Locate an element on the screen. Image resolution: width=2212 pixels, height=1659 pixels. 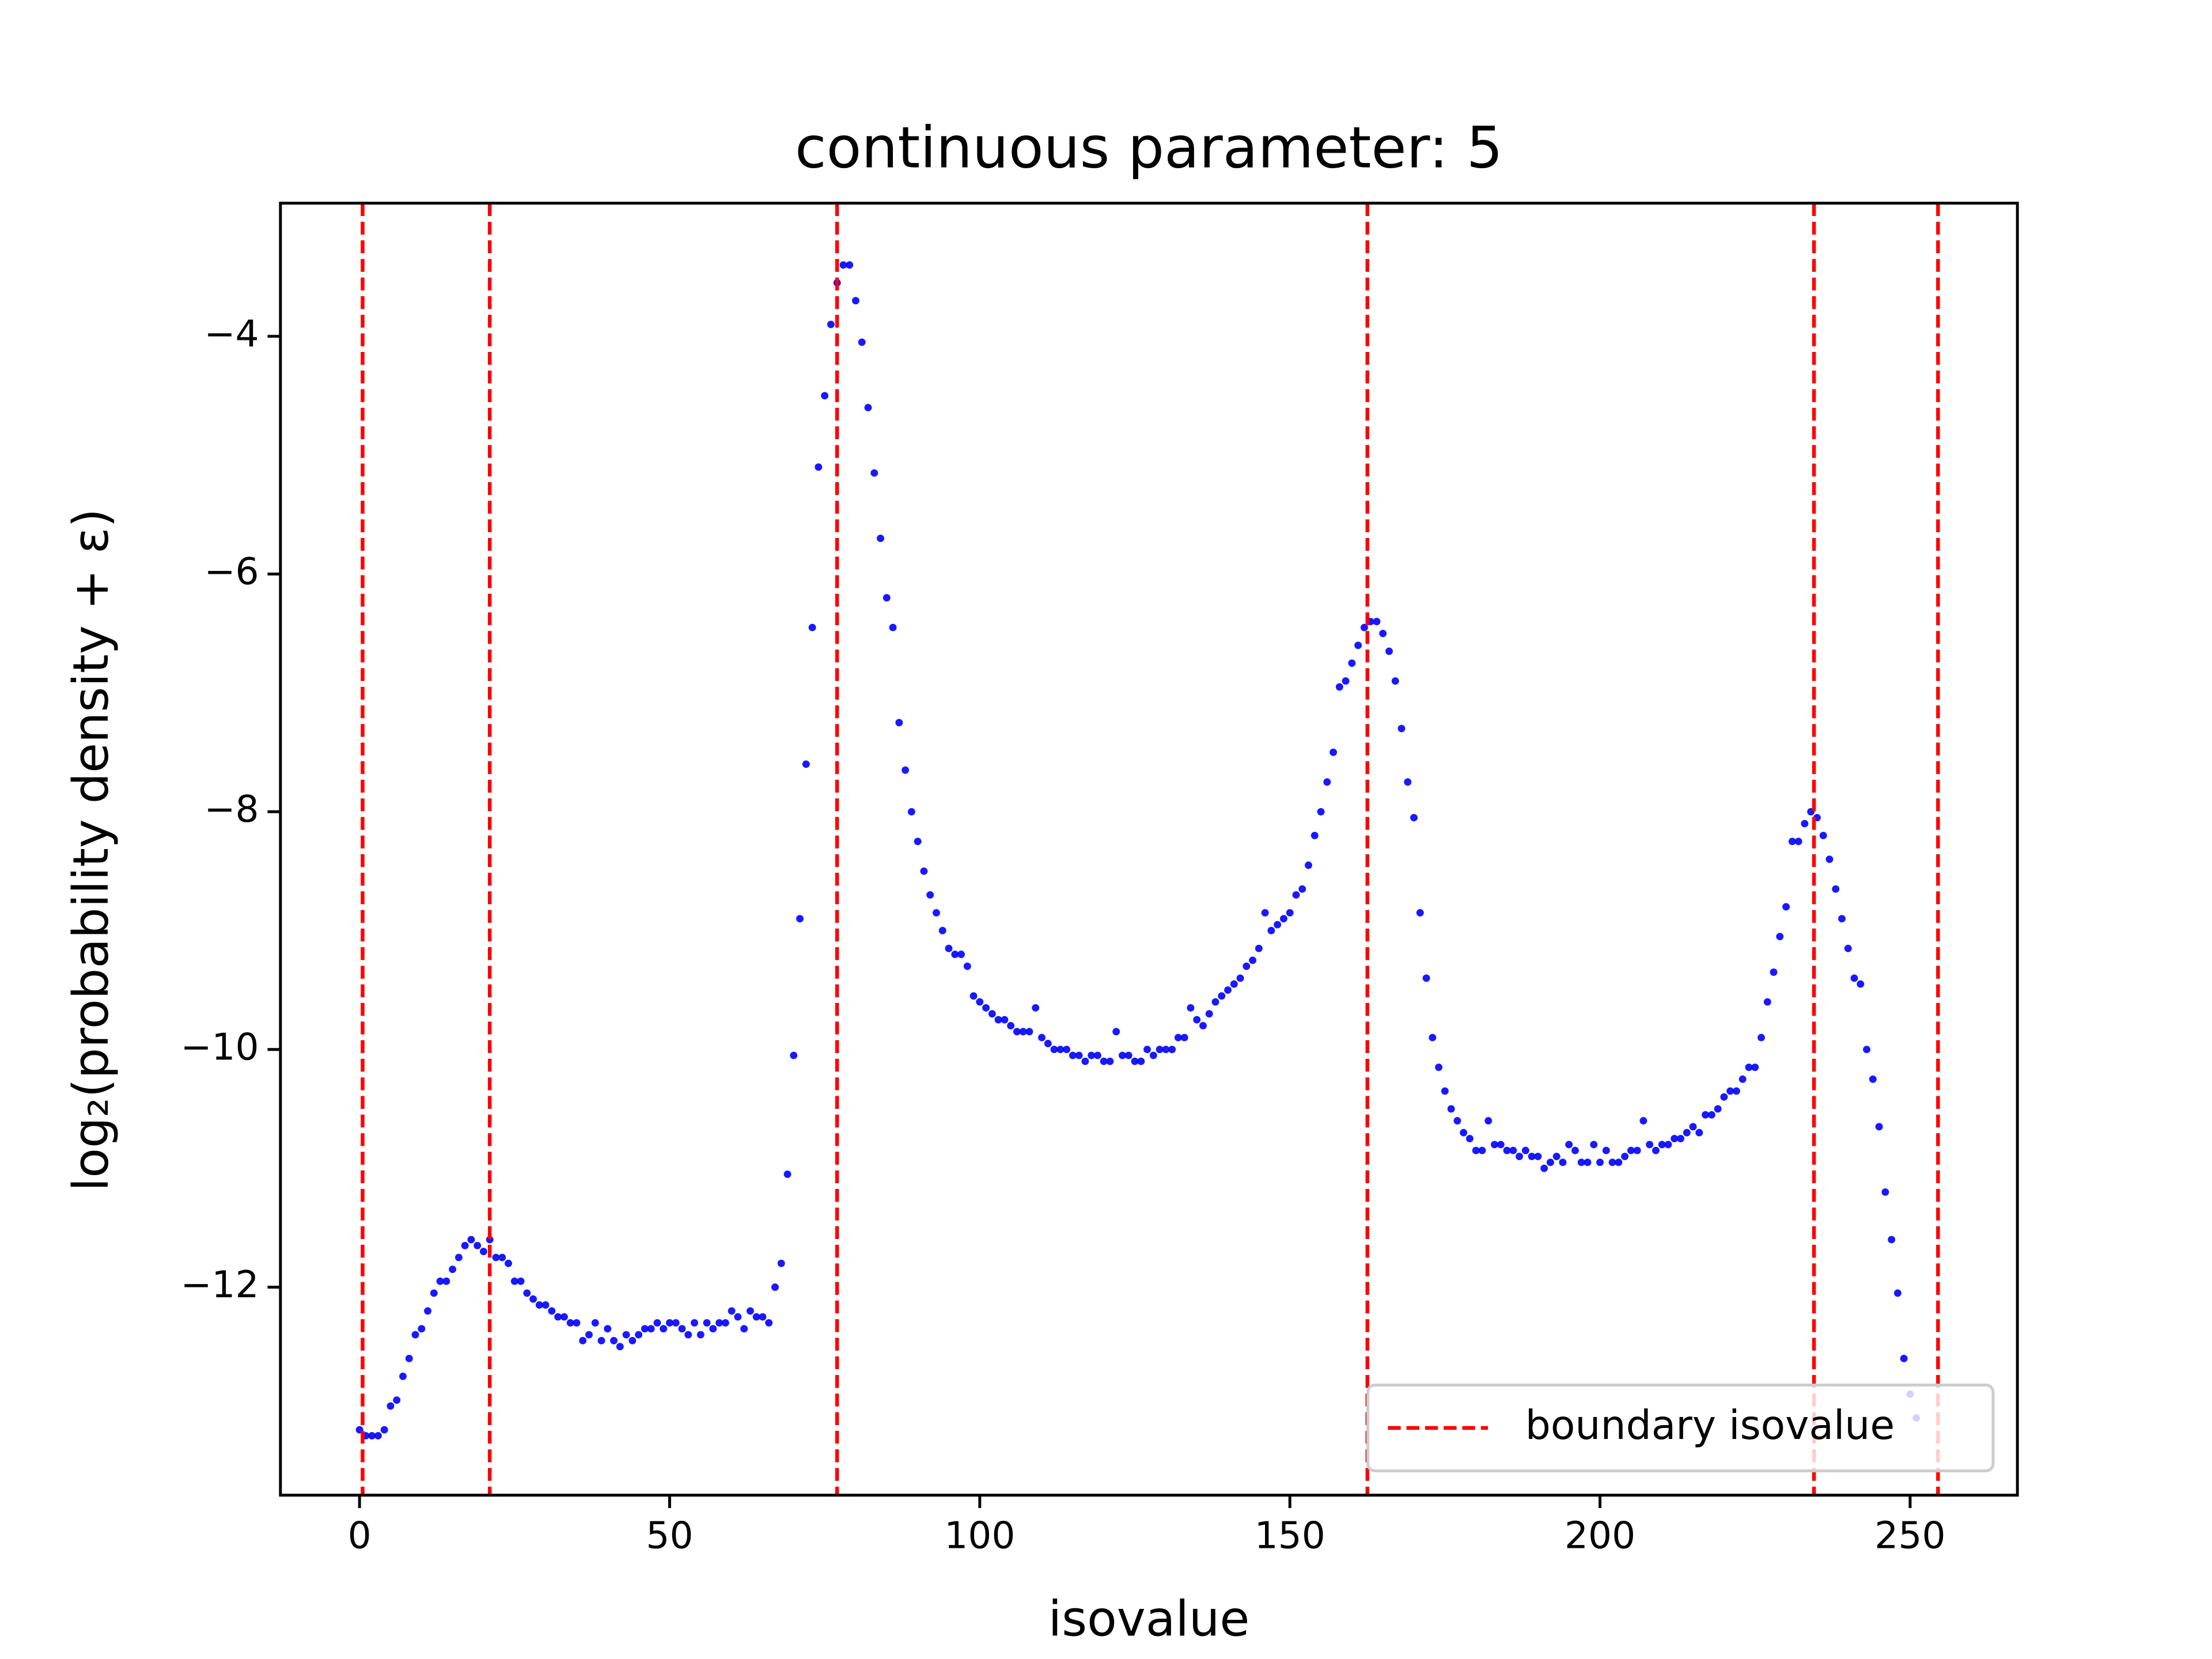
x-tick-label: 0 is located at coordinates (360, 1536).